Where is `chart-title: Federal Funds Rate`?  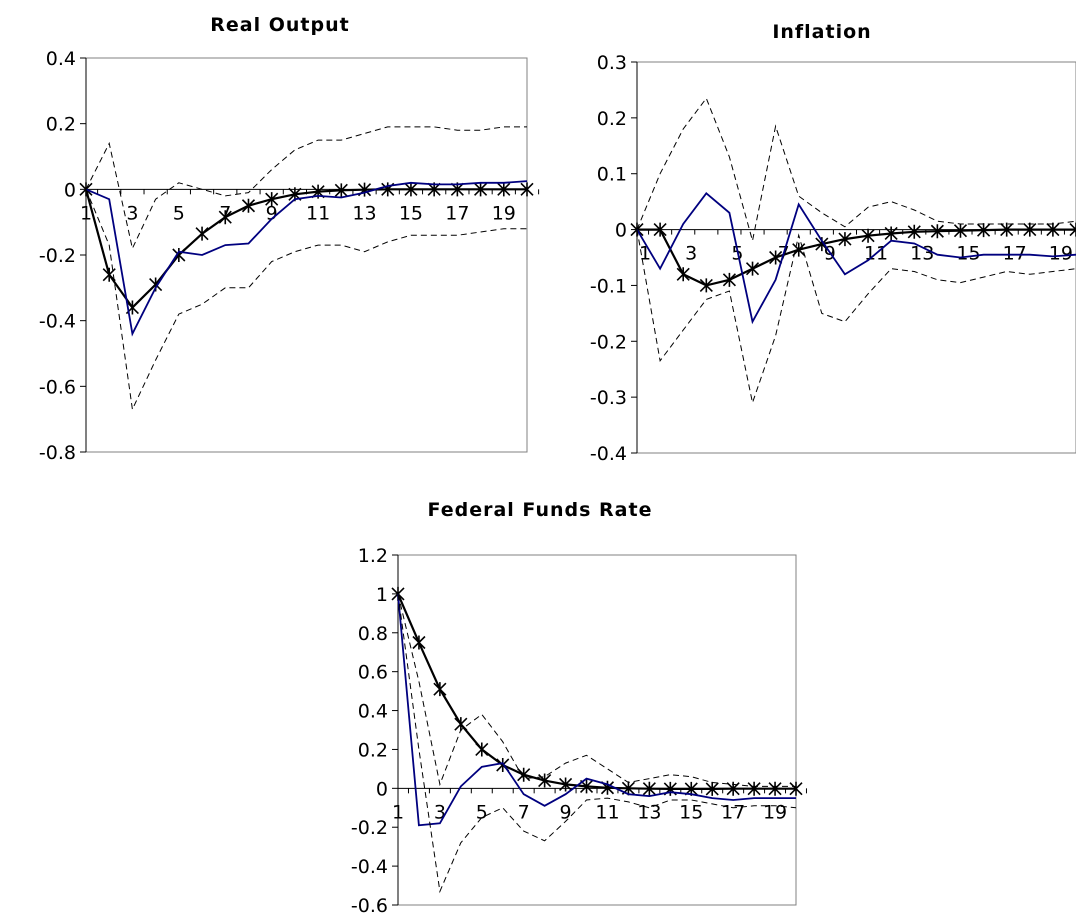 chart-title: Federal Funds Rate is located at coordinates (540, 510).